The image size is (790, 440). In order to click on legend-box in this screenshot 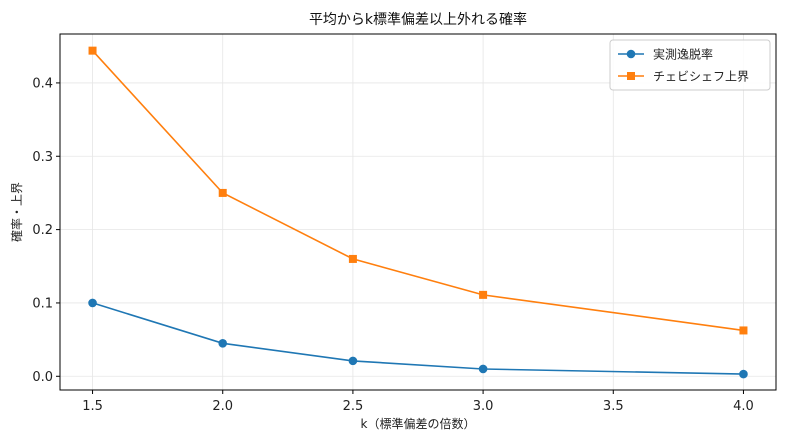, I will do `click(690, 65)`.